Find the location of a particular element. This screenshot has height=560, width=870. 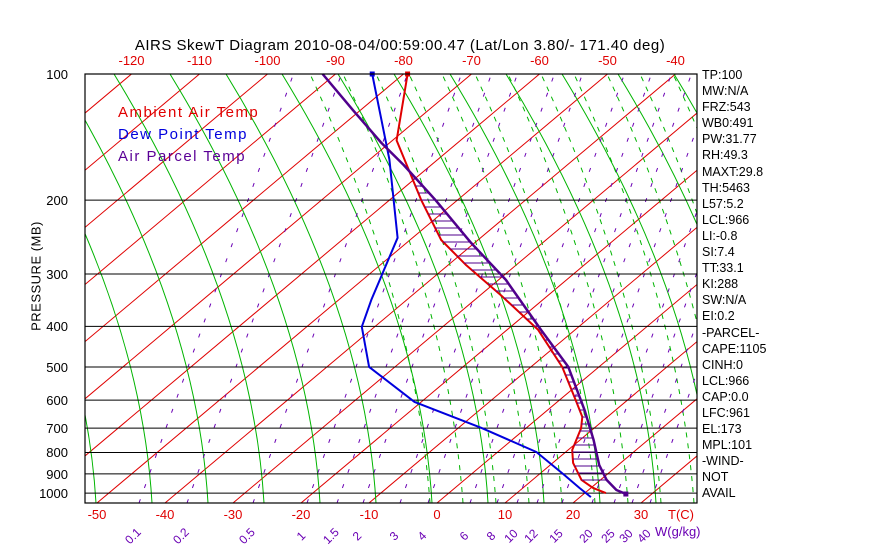

top-temp-tick: -40 is located at coordinates (675, 60).